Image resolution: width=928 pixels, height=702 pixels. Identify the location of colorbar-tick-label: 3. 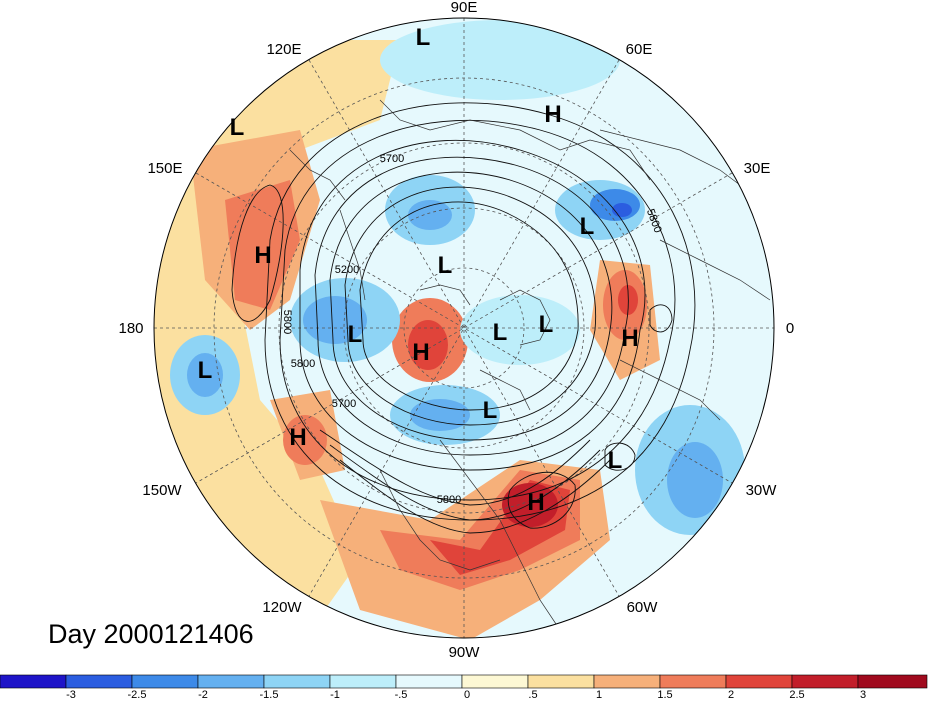
(863, 695).